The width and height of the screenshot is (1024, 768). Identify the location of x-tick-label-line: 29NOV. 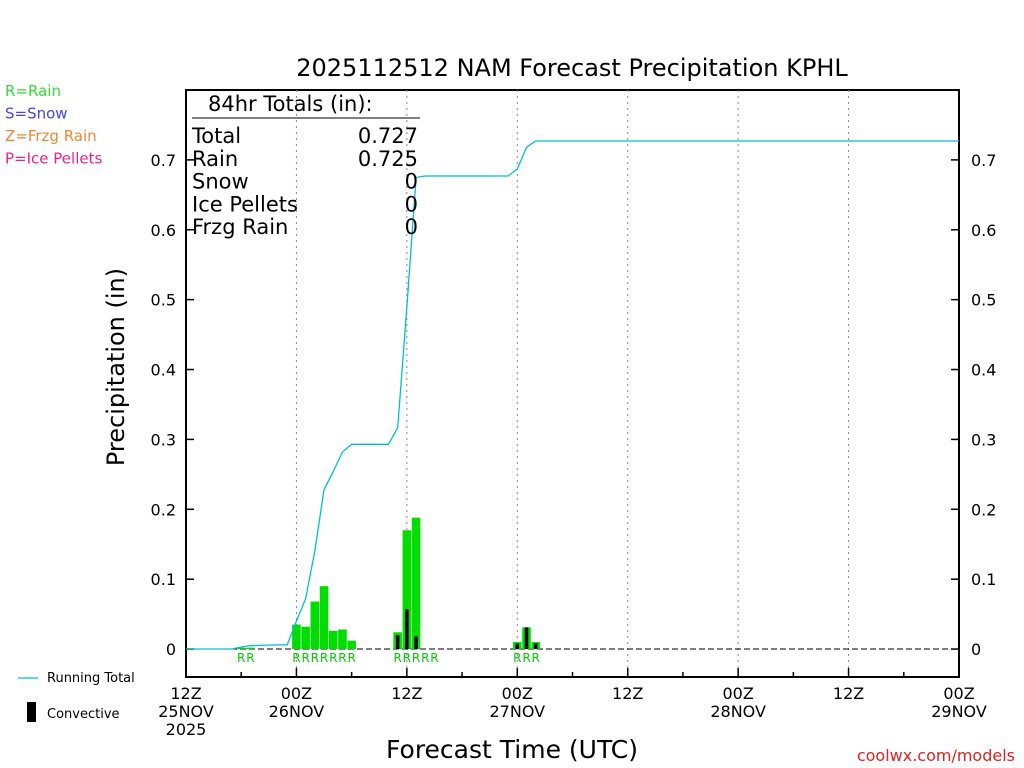
(959, 711).